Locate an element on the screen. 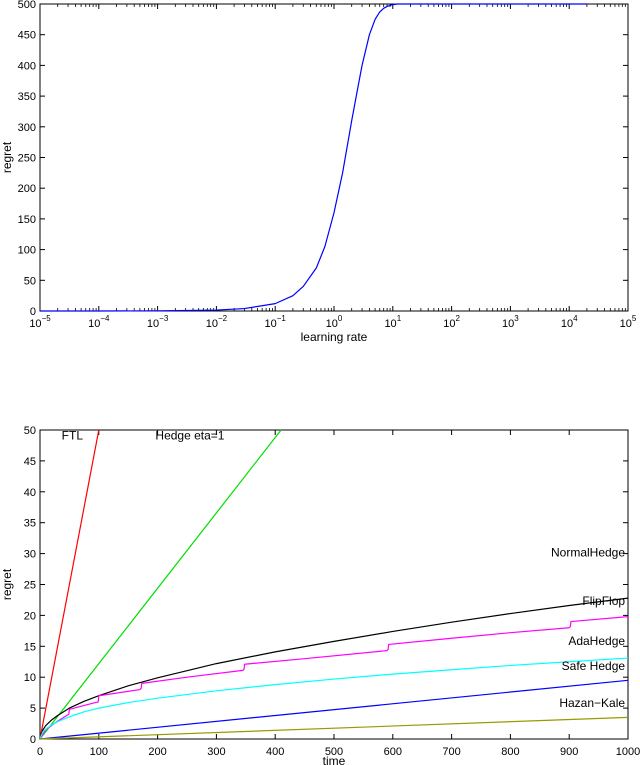  series-label-flipflop: FlipFlop is located at coordinates (603, 601).